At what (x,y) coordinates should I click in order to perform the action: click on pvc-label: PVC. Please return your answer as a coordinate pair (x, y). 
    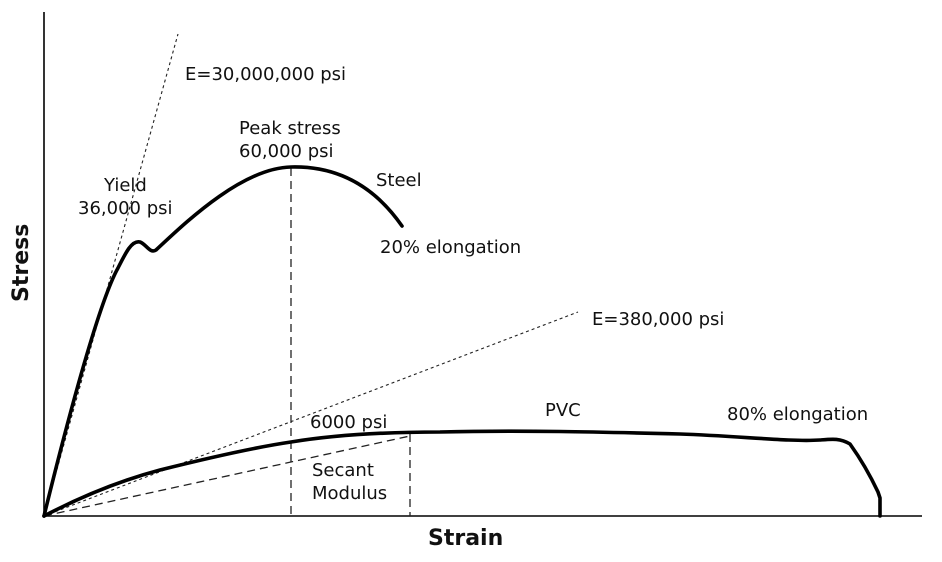
    Looking at the image, I should click on (563, 410).